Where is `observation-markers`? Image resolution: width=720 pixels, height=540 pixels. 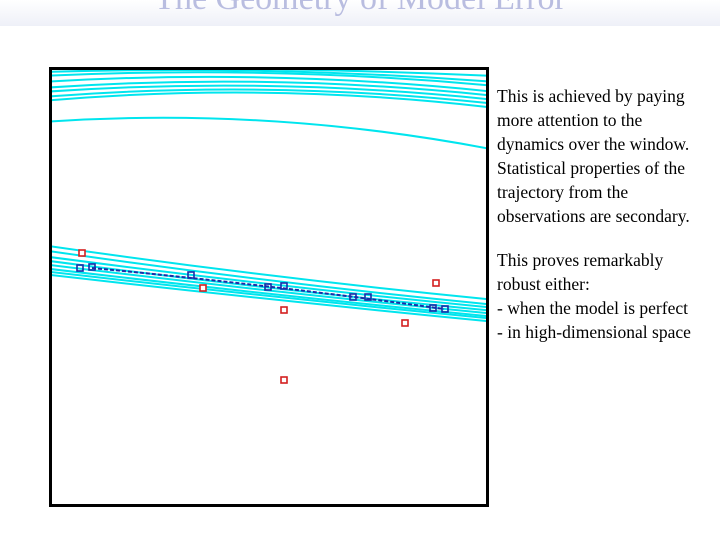 observation-markers is located at coordinates (259, 316).